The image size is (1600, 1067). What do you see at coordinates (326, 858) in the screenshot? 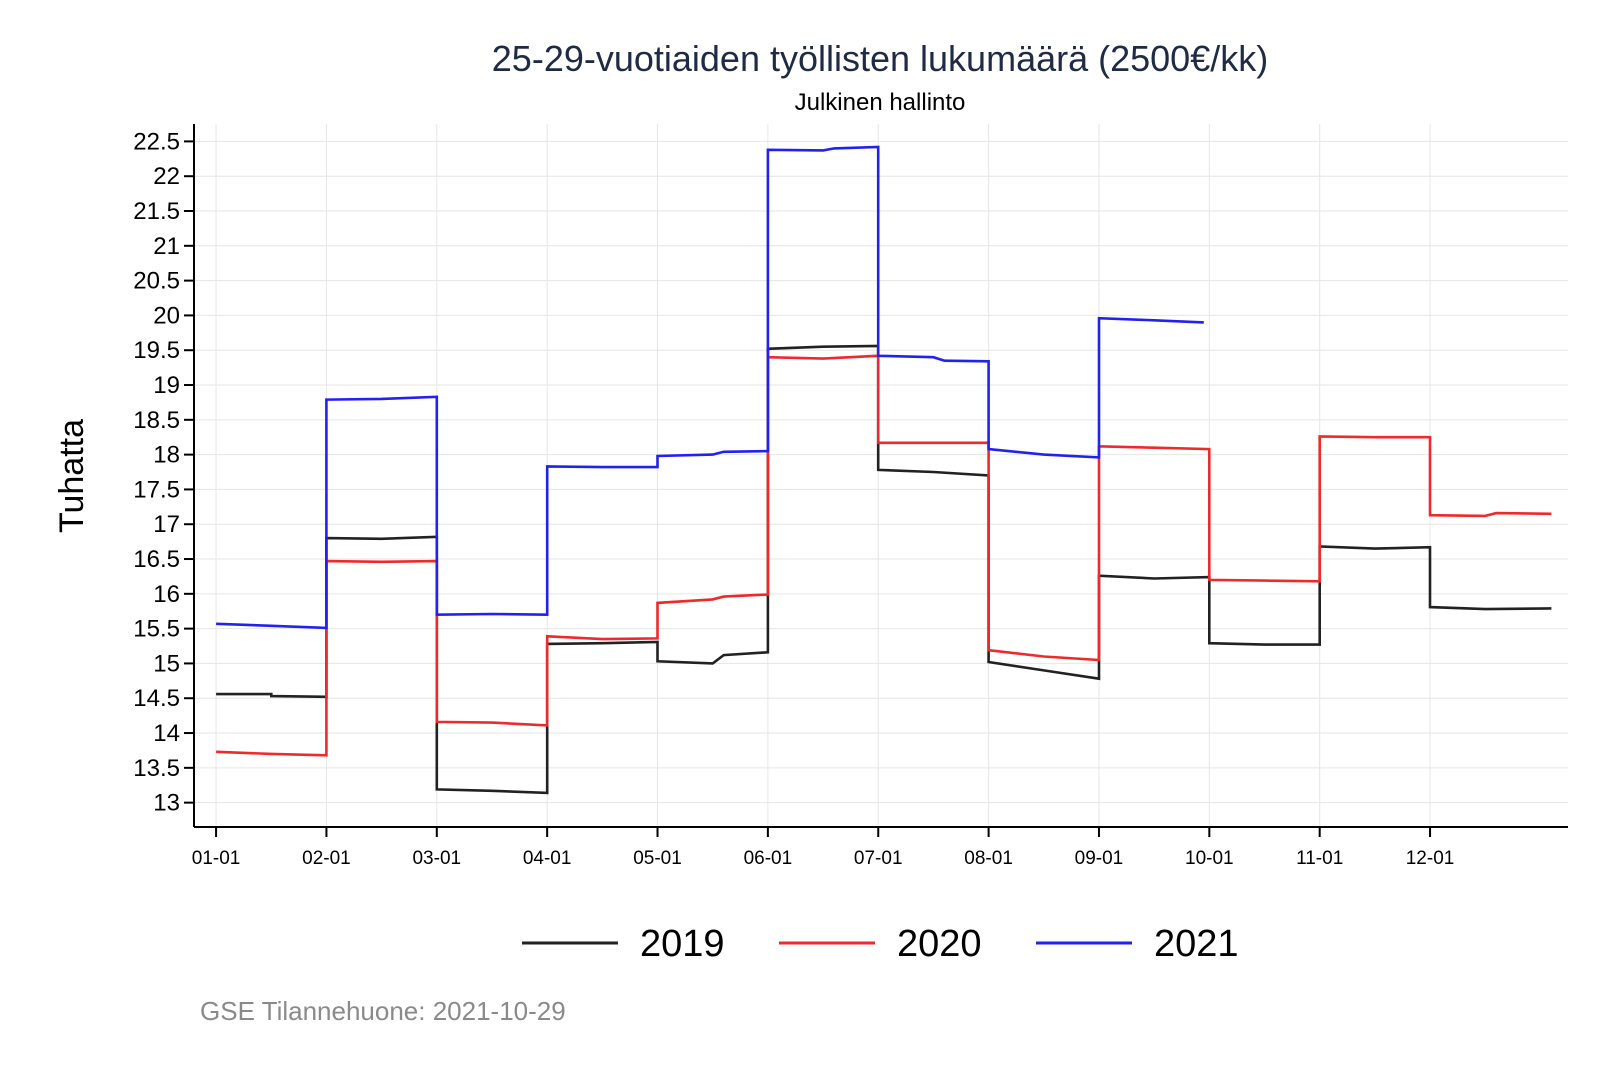
I see `x-tick-label: 02-01` at bounding box center [326, 858].